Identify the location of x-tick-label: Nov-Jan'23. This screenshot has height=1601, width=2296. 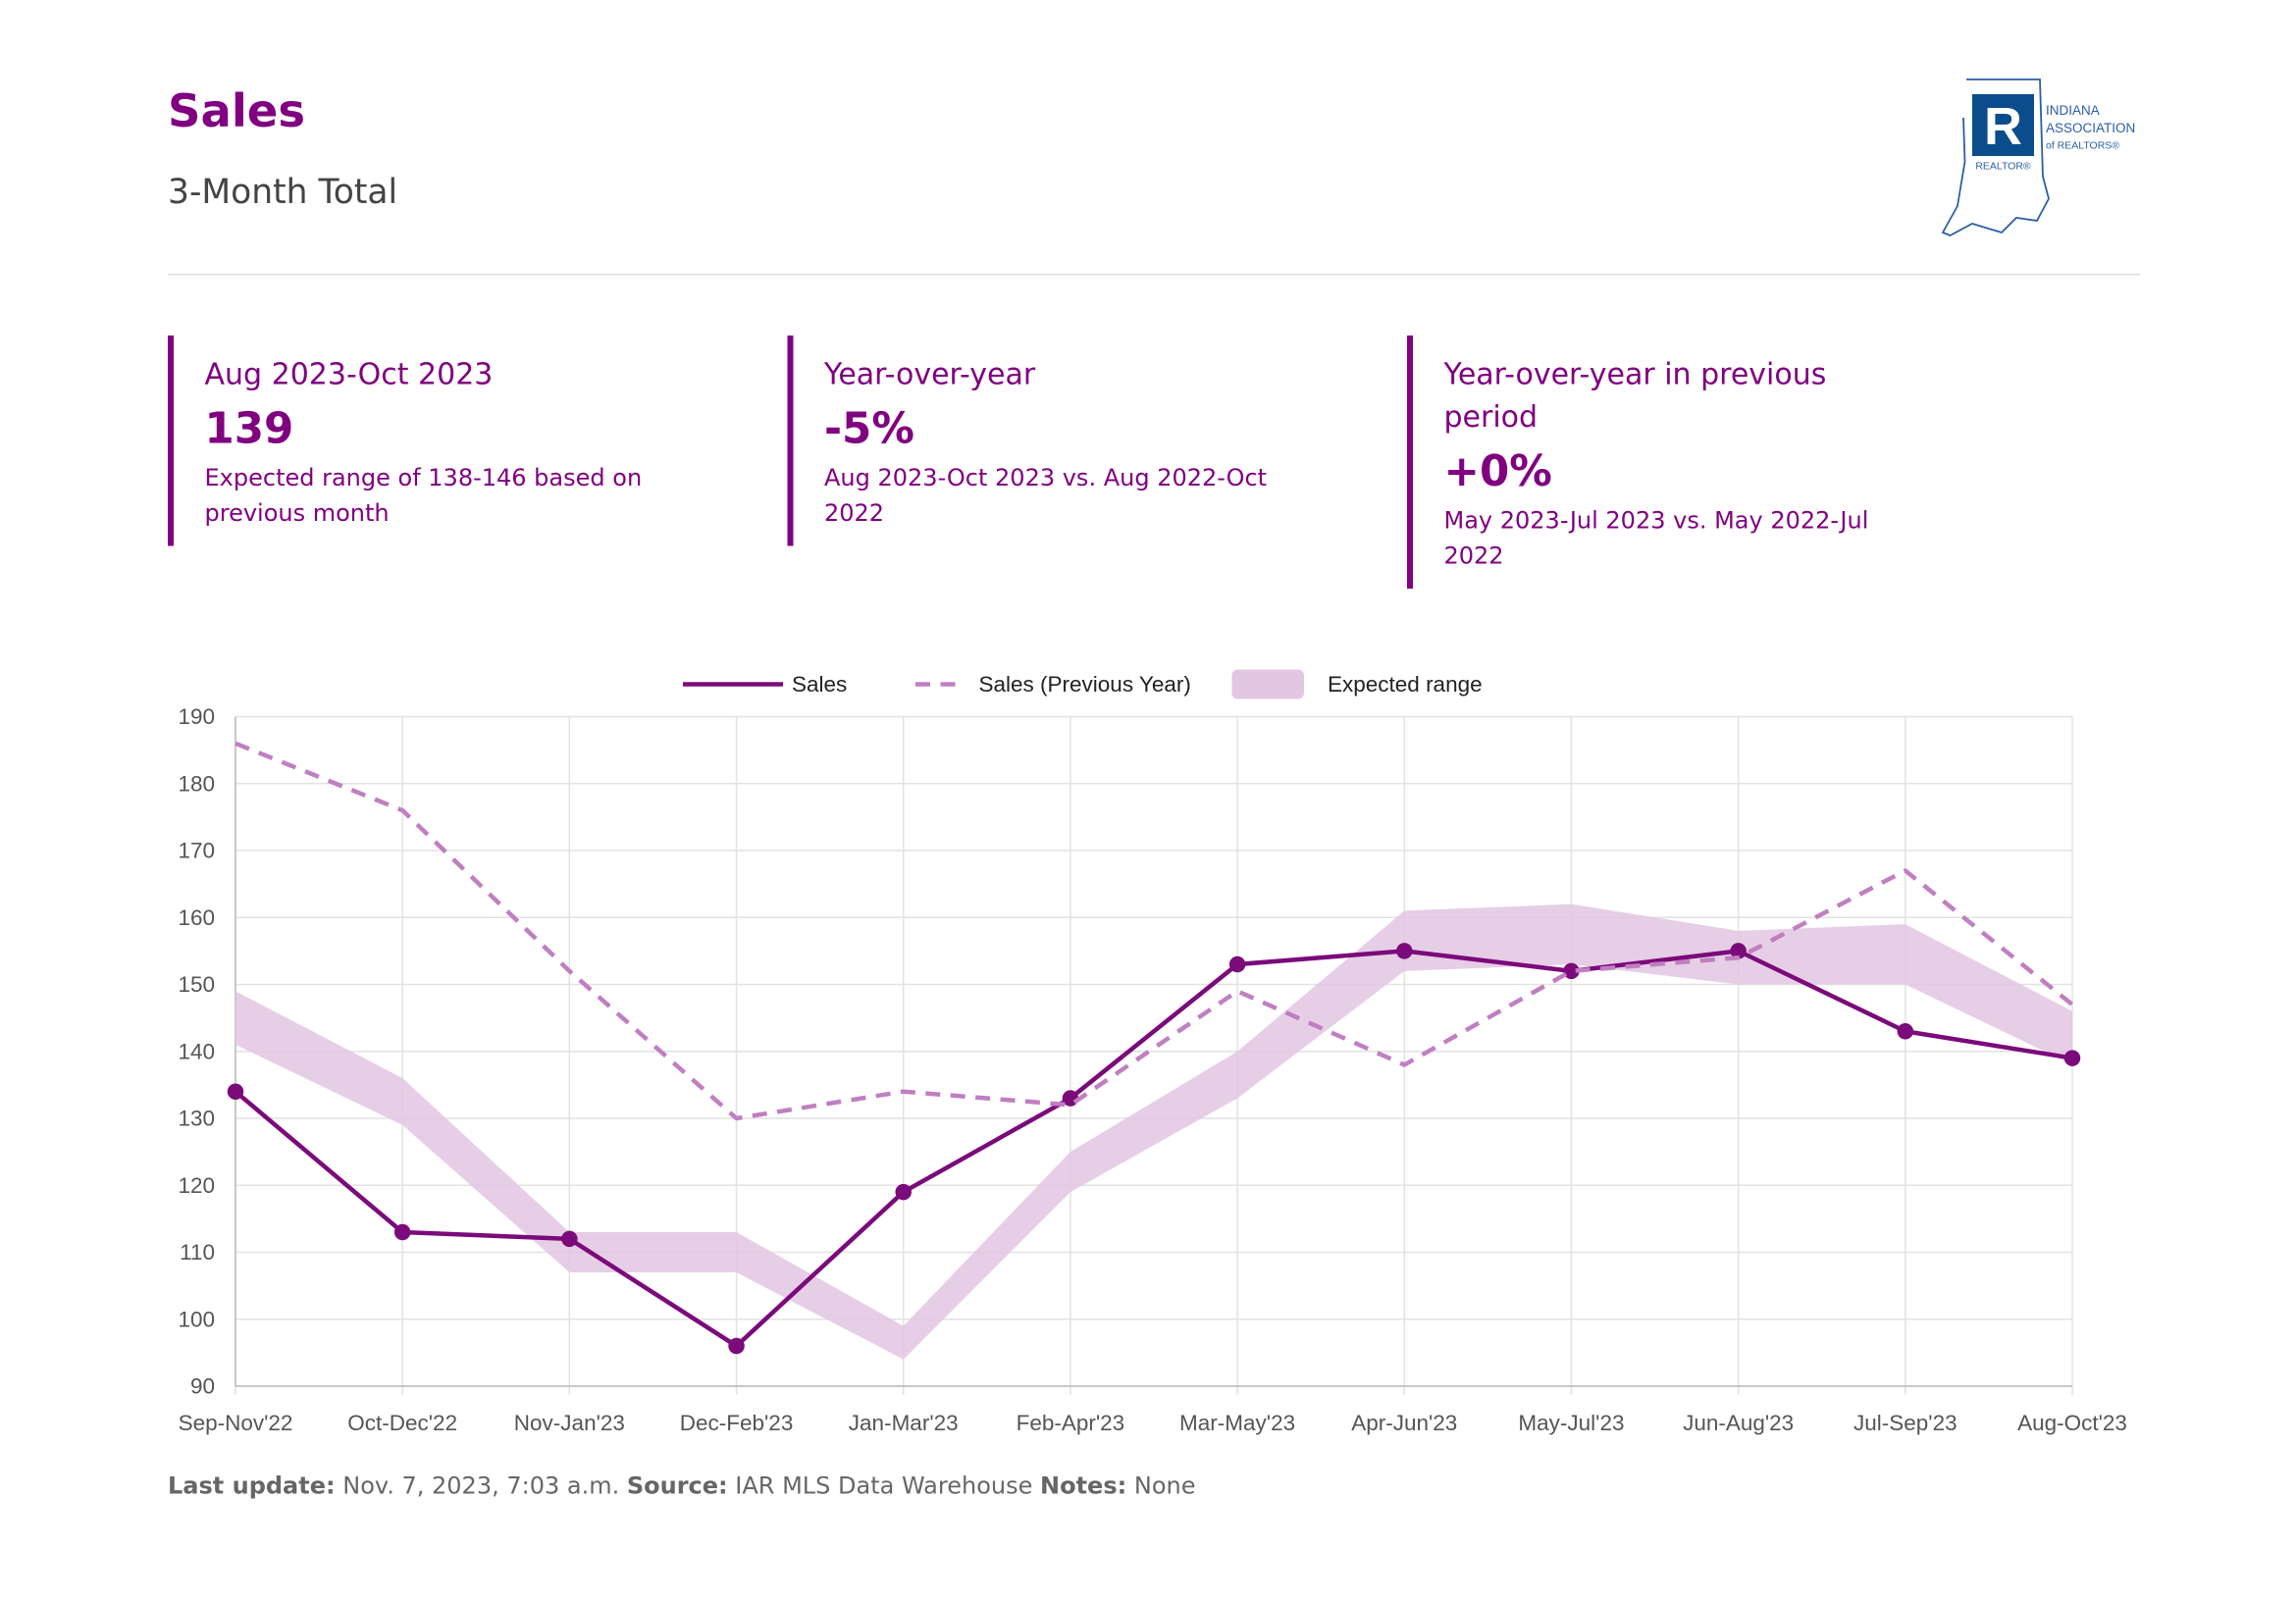
(569, 1423).